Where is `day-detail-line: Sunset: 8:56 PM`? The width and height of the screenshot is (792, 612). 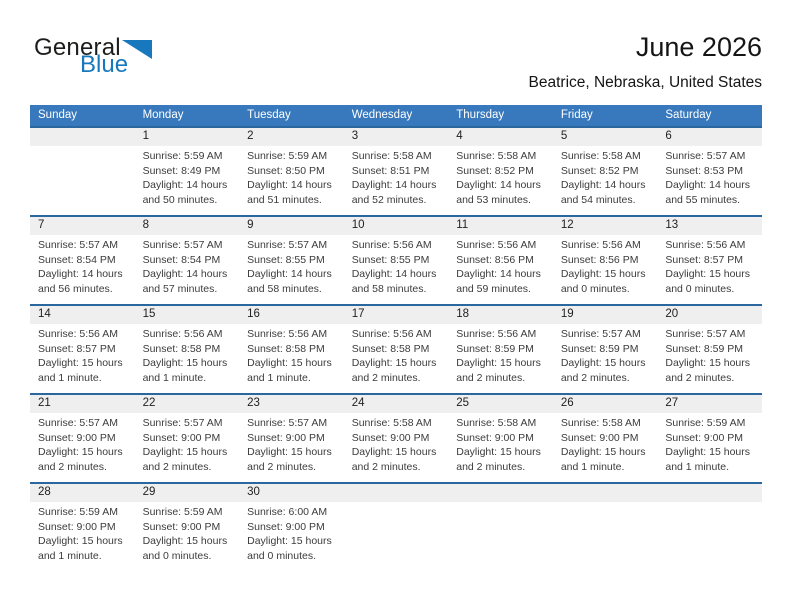
day-detail-line: Sunset: 8:56 PM is located at coordinates (495, 259).